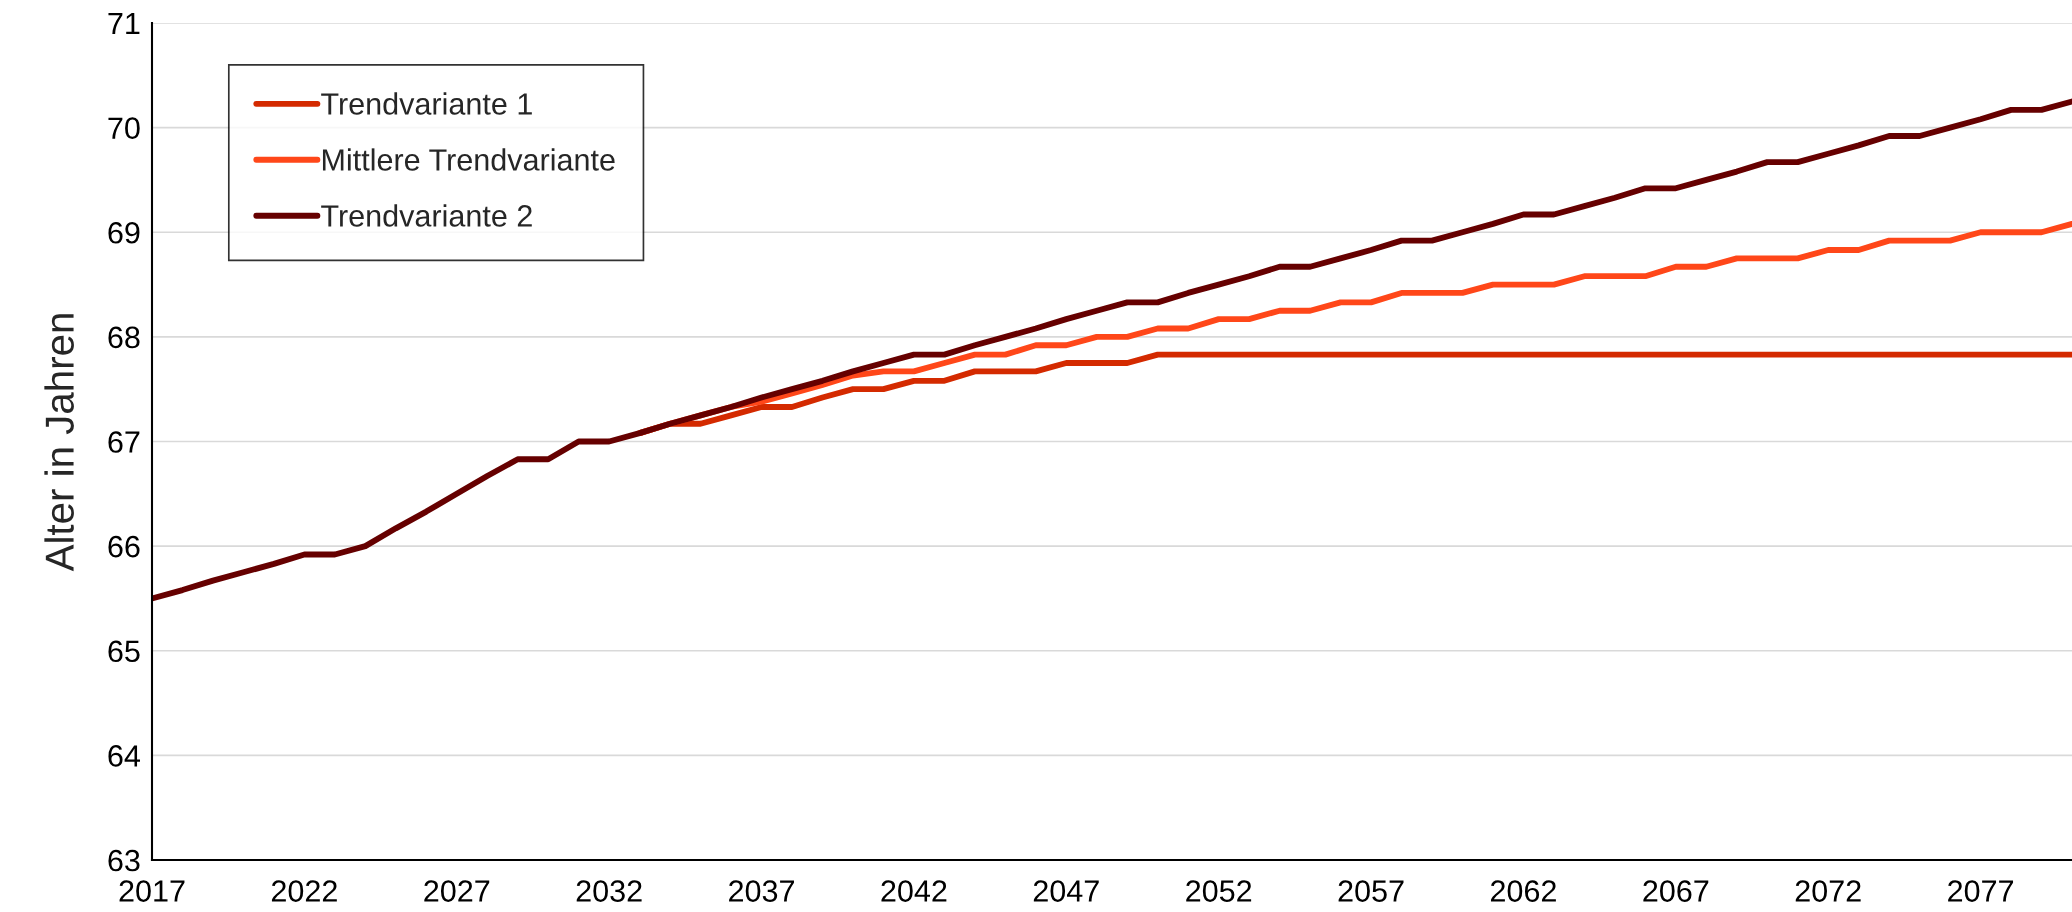 Image resolution: width=2072 pixels, height=912 pixels. I want to click on x-tick-label: 2077, so click(1981, 891).